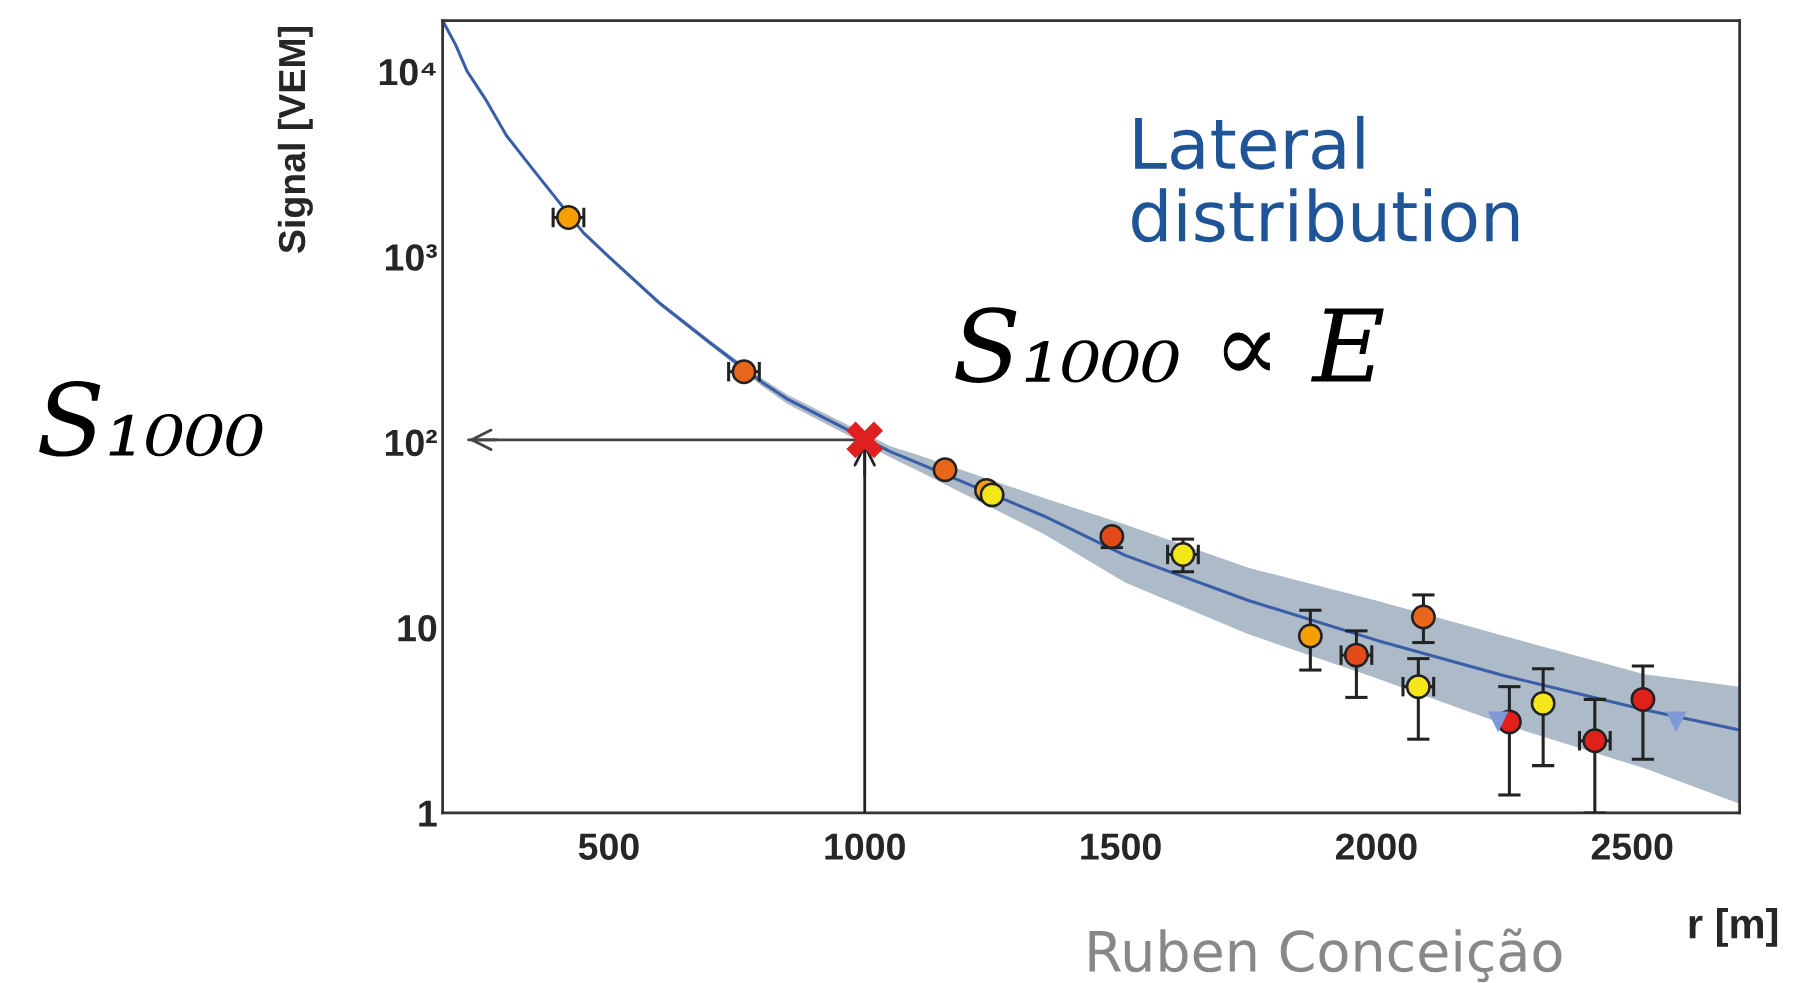 The width and height of the screenshot is (1814, 983). What do you see at coordinates (295, 140) in the screenshot?
I see `y-axis-title: Signal [VEM]` at bounding box center [295, 140].